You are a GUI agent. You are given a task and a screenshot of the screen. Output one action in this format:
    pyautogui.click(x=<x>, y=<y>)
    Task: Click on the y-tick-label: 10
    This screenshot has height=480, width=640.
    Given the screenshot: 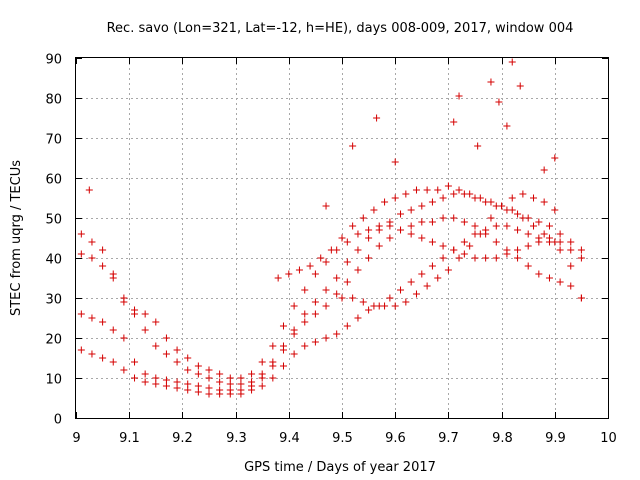 What is the action you would take?
    pyautogui.click(x=53, y=380)
    